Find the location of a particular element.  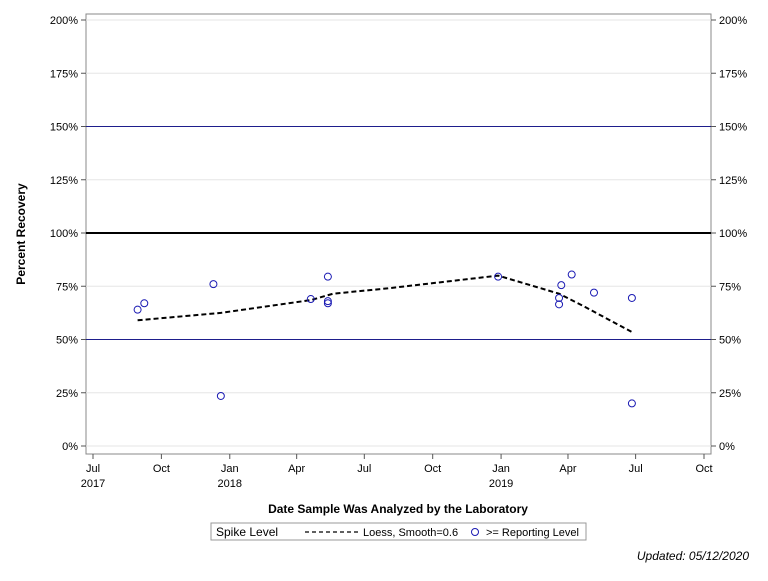

legend-title: Spike Level is located at coordinates (247, 532).